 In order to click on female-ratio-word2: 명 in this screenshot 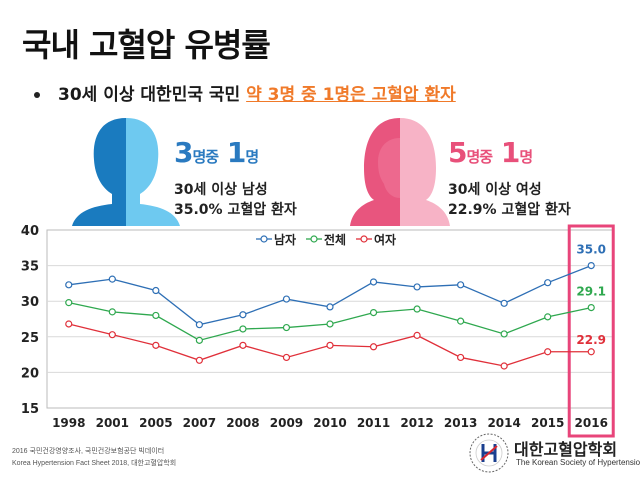, I will do `click(526, 157)`.